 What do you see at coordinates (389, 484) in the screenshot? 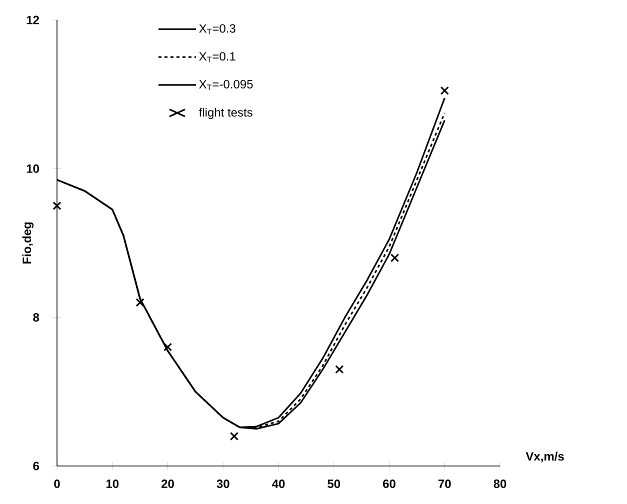
I see `x-tick-label: 60` at bounding box center [389, 484].